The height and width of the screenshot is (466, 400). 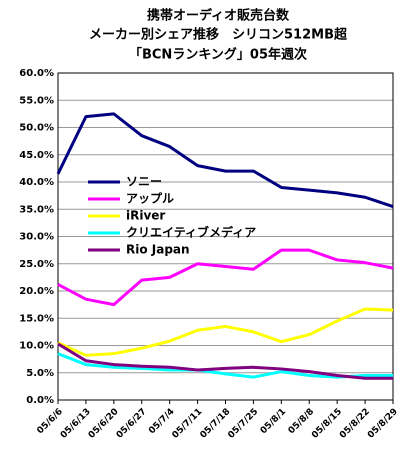 I want to click on legend-label: クリエイティブメディア, so click(x=191, y=232).